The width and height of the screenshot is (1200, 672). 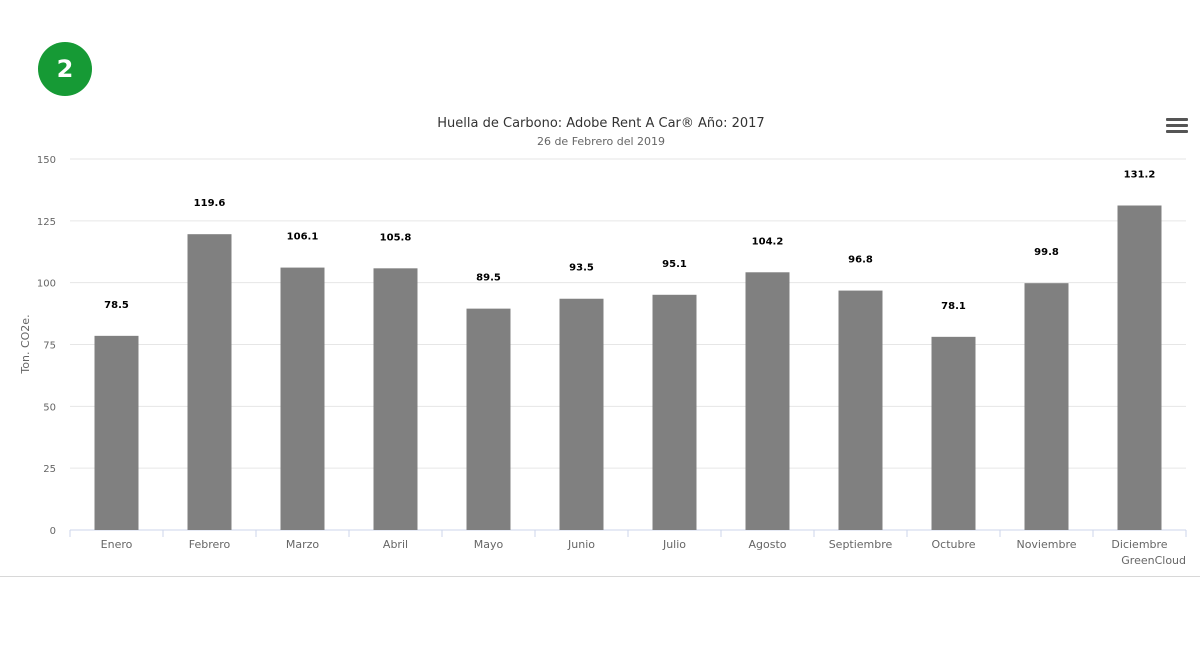 I want to click on bar-mayo, so click(x=488, y=419).